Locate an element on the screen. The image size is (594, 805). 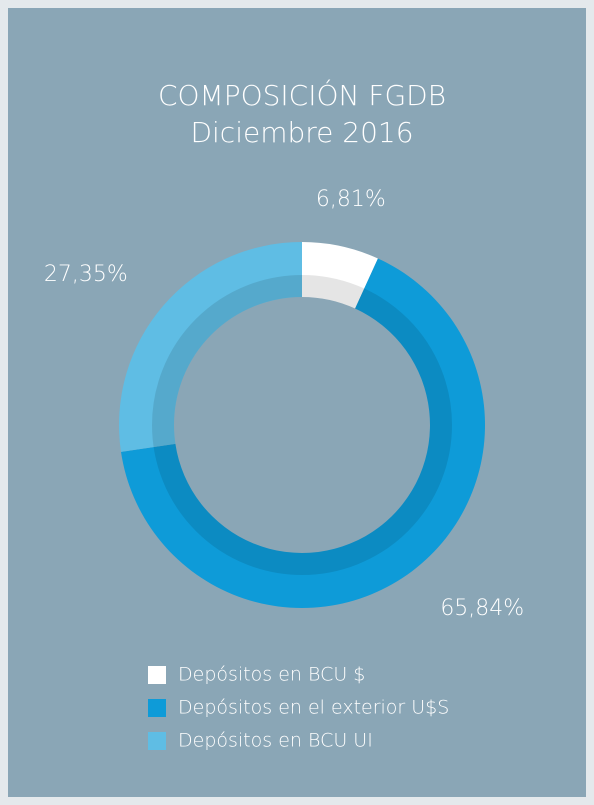
data-label: 65,84% is located at coordinates (482, 608).